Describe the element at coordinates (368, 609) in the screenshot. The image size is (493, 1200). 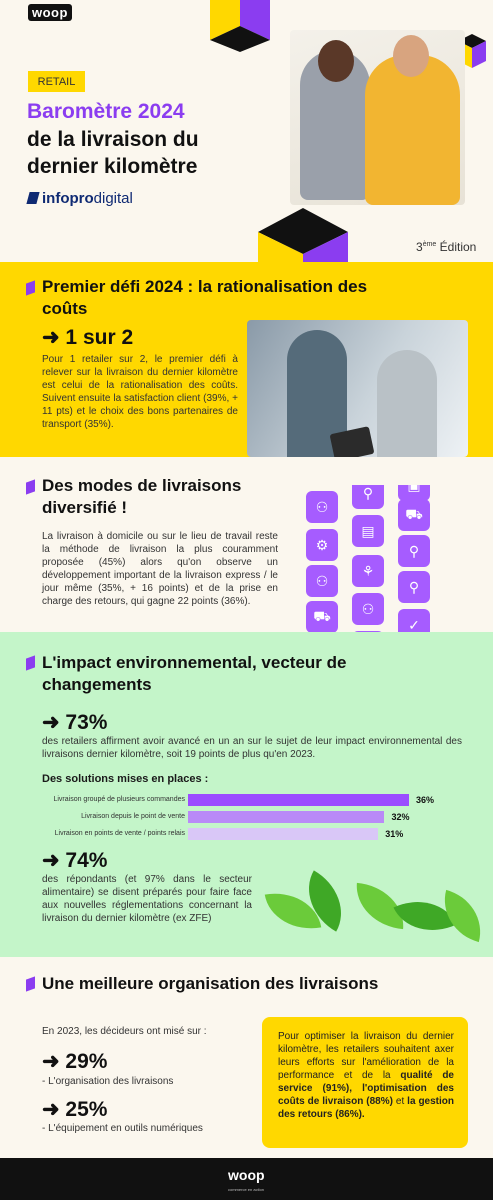
I see `scooter-icon-3: ⚇` at that location.